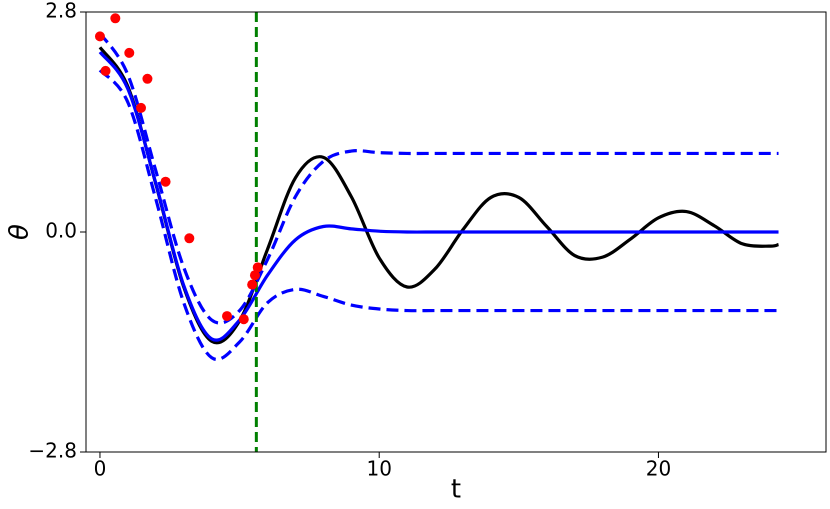 The height and width of the screenshot is (509, 830). I want to click on y-tick-label: 2.8, so click(61, 11).